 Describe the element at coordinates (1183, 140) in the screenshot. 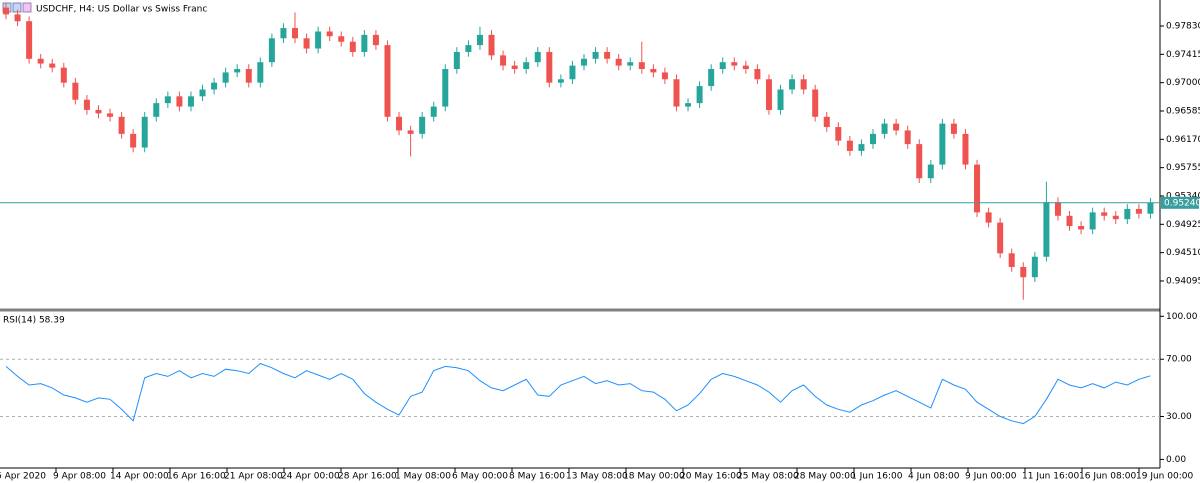

I see `y-tick-label: 0.96170` at that location.